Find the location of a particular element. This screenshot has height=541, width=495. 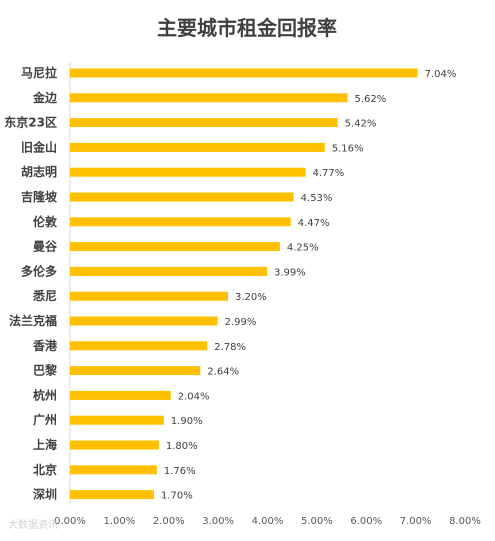

data-label: 5.62% is located at coordinates (370, 99).